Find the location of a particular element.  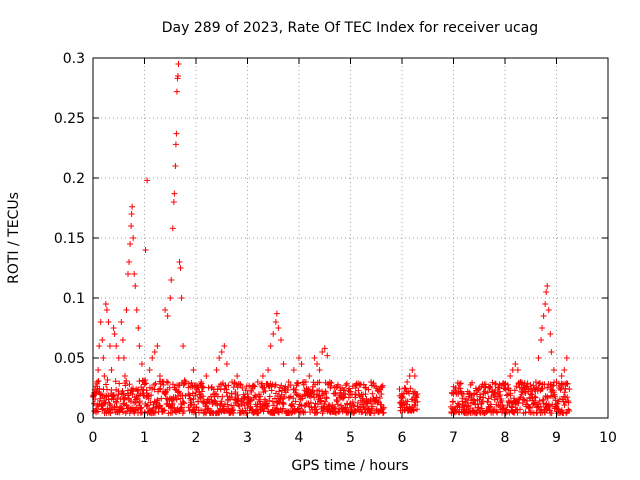

x-tick-label: 0 is located at coordinates (93, 438).